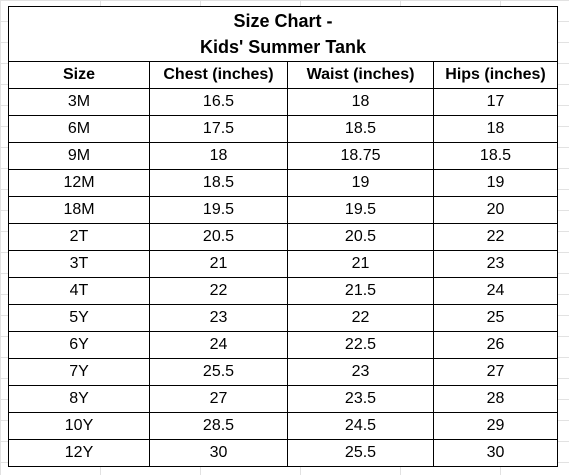  I want to click on table-row: 12Y 30 25.5 30, so click(283, 453).